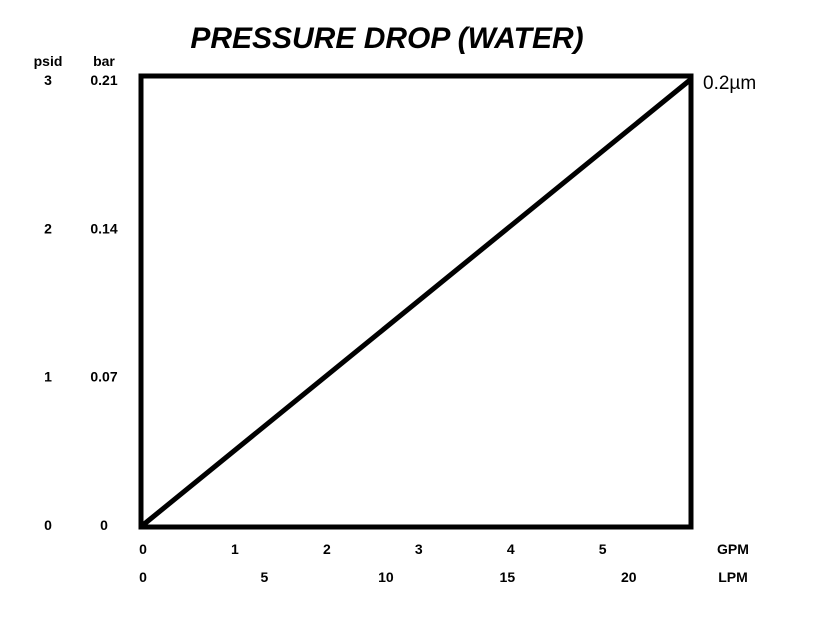  I want to click on x-tick-label-lpm: 0, so click(143, 577).